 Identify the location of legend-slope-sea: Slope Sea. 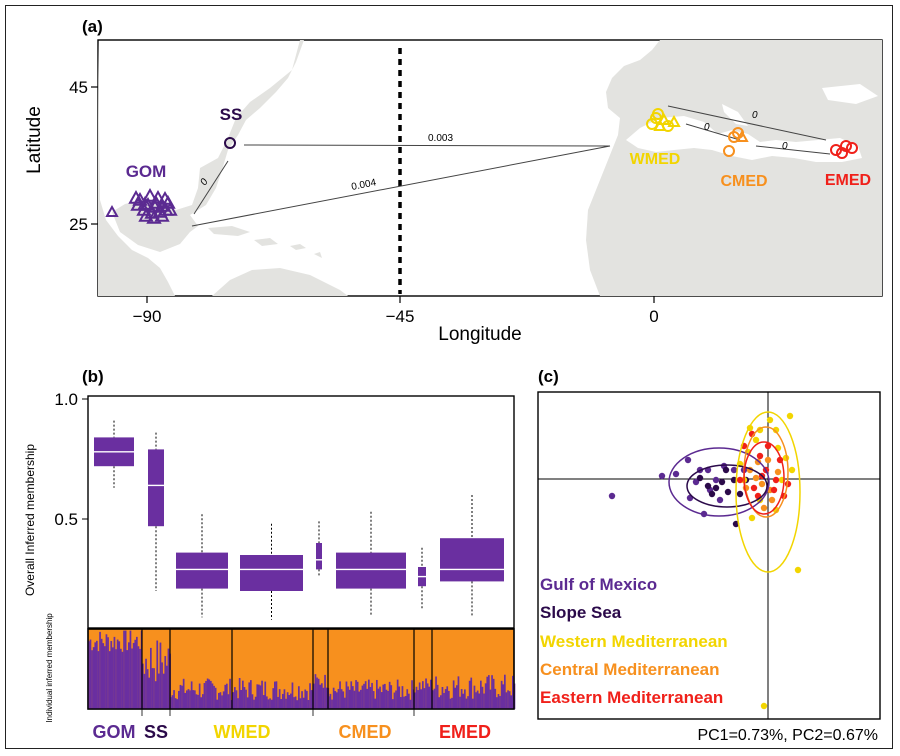
(581, 612).